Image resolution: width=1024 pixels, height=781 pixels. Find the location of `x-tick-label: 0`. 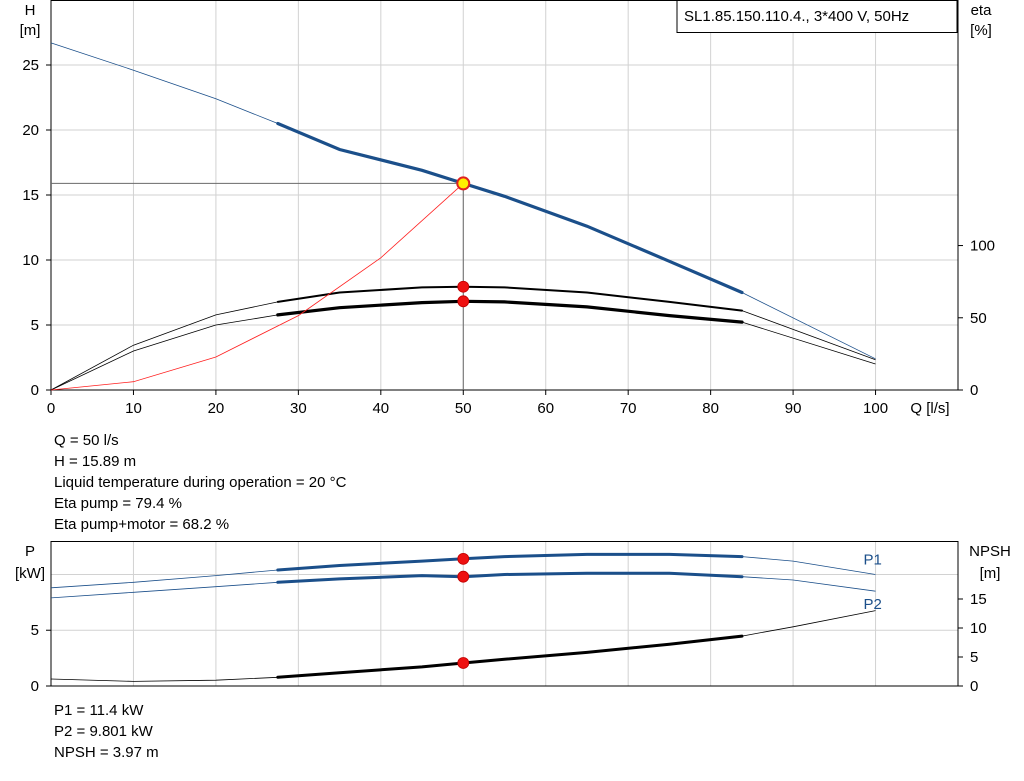

x-tick-label: 0 is located at coordinates (51, 408).